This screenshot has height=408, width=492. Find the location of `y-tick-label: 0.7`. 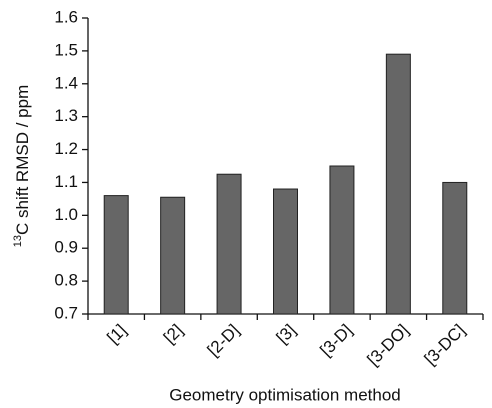

y-tick-label: 0.7 is located at coordinates (66, 312).